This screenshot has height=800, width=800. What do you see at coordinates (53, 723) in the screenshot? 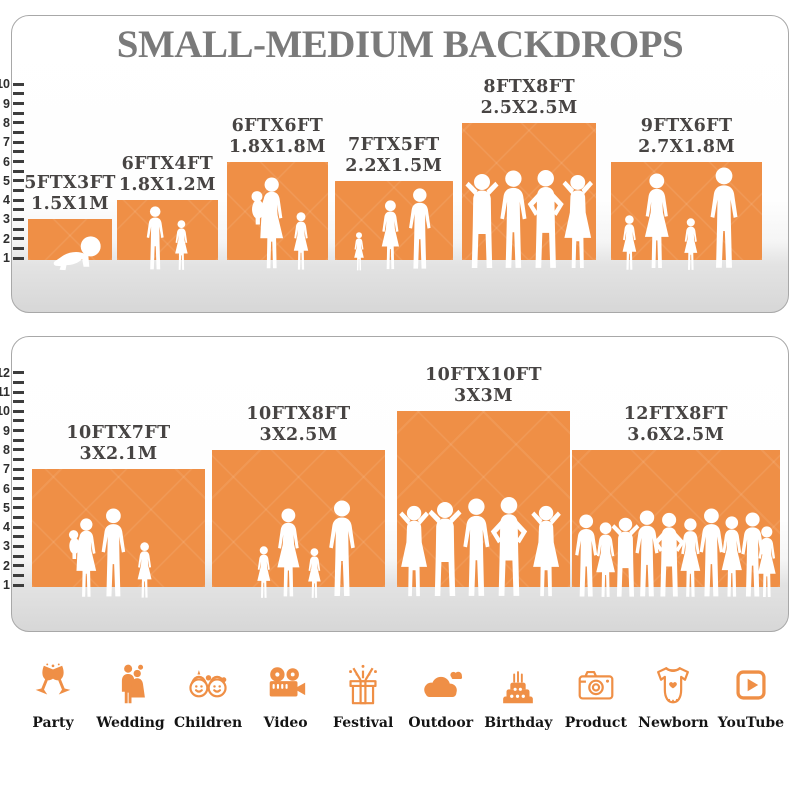
I see `category-label-party: Party` at bounding box center [53, 723].